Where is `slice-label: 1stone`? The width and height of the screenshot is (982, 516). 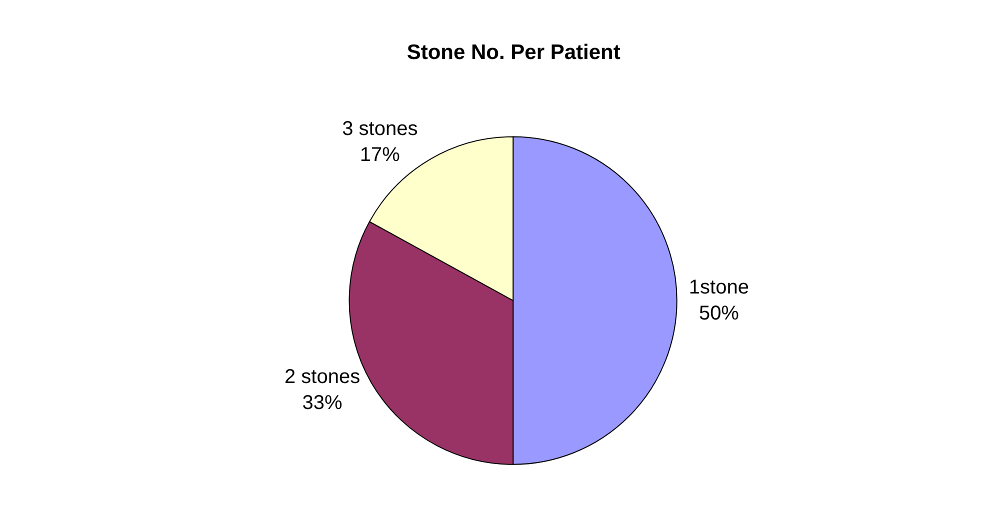
slice-label: 1stone is located at coordinates (718, 287).